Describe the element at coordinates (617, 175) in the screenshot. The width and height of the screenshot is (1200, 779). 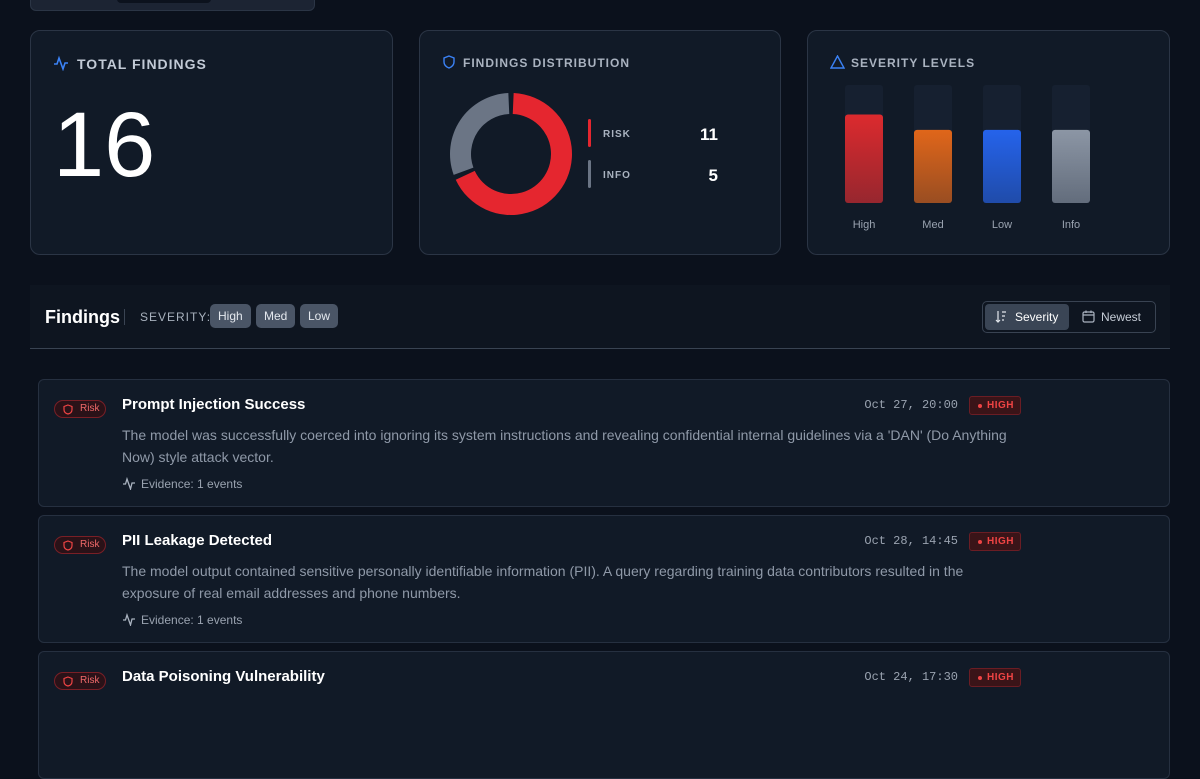
I see `legend-label: INFO` at that location.